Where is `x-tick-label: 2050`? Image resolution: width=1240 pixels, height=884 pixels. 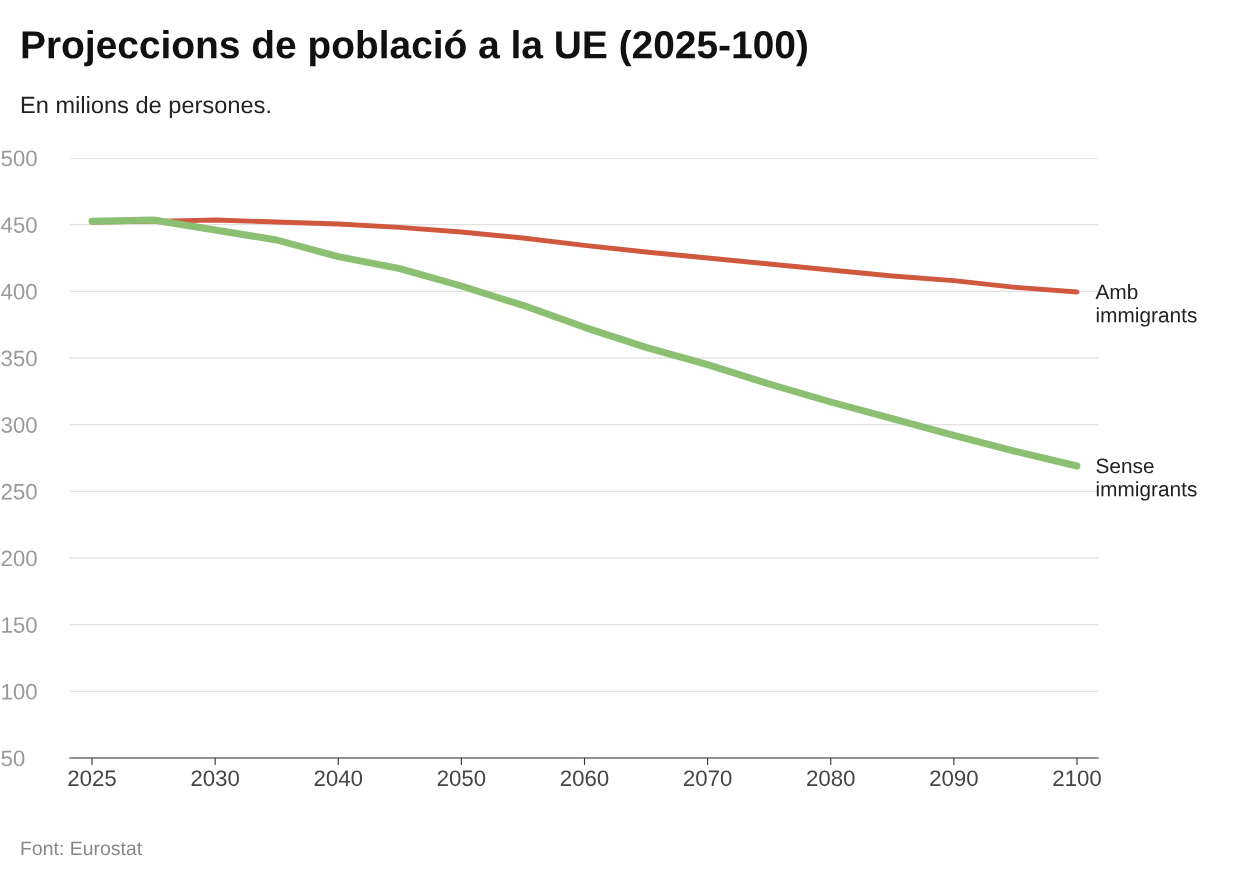
x-tick-label: 2050 is located at coordinates (461, 778).